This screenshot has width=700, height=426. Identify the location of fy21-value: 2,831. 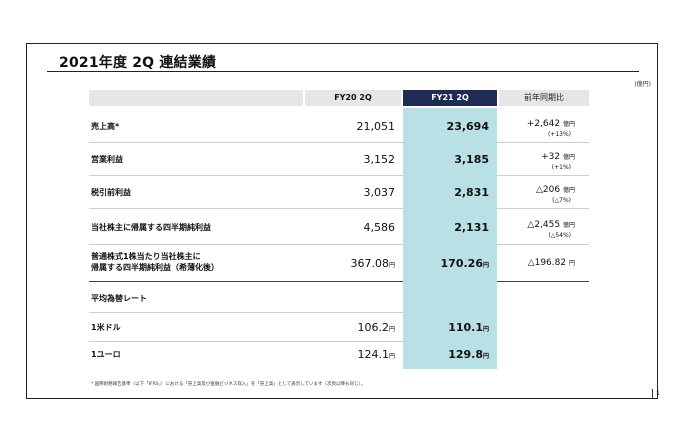
(471, 192).